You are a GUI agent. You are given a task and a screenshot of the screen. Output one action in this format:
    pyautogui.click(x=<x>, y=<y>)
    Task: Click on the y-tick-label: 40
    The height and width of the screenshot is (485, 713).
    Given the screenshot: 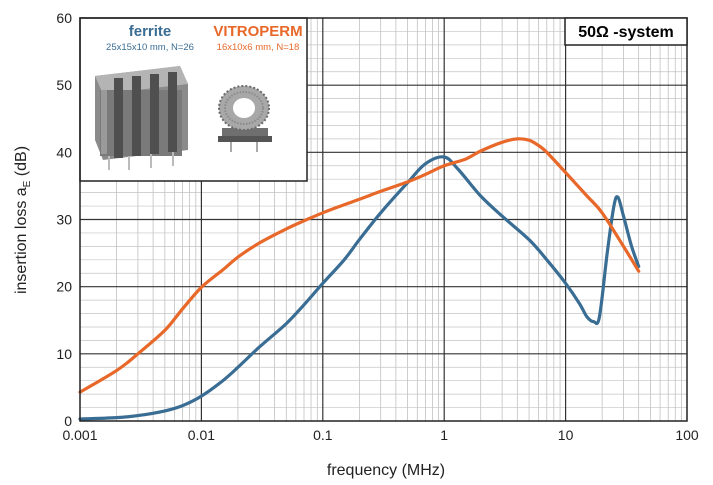 What is the action you would take?
    pyautogui.click(x=64, y=152)
    